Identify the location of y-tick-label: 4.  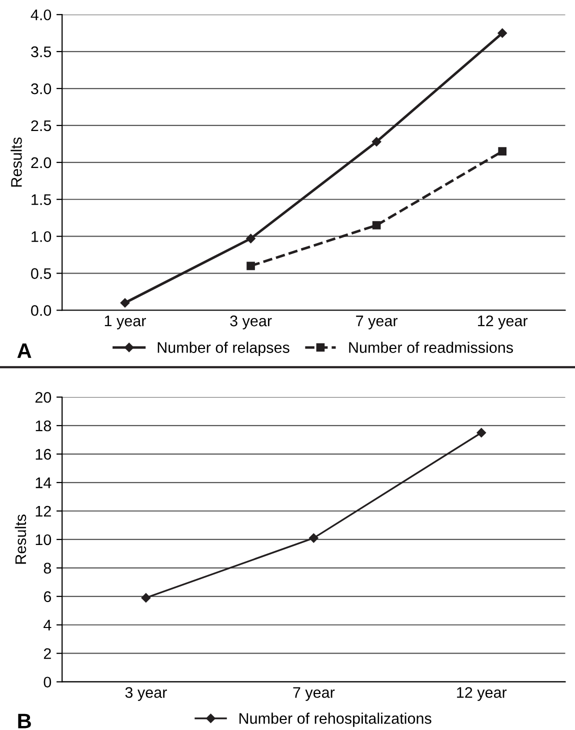
(48, 625).